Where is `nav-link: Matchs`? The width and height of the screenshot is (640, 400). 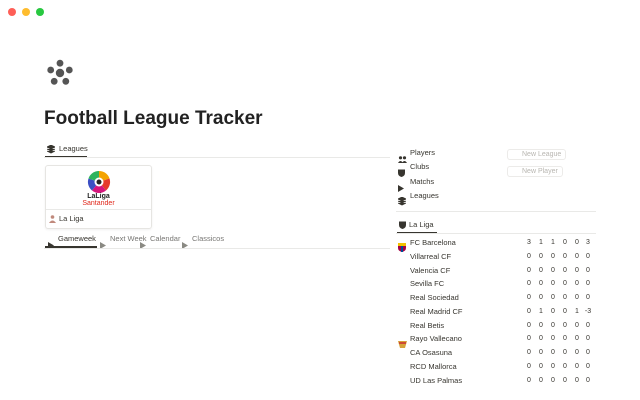
nav-link: Matchs is located at coordinates (422, 181).